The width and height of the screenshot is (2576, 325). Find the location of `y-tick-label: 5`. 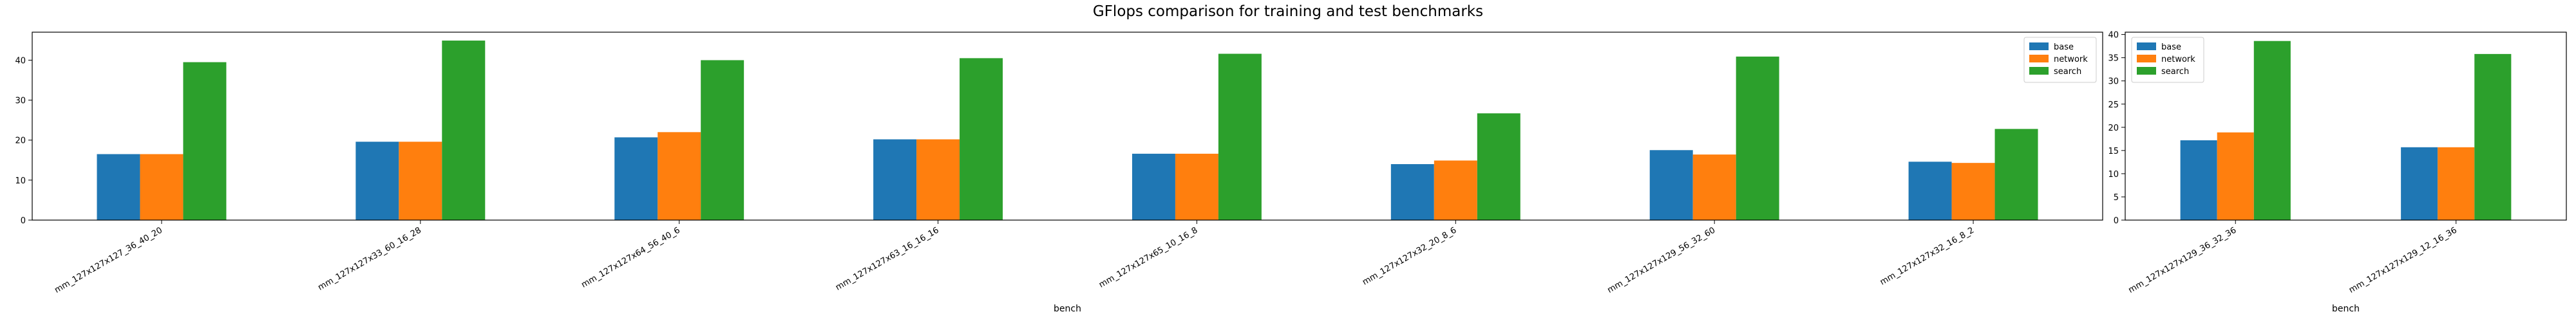

y-tick-label: 5 is located at coordinates (2116, 198).